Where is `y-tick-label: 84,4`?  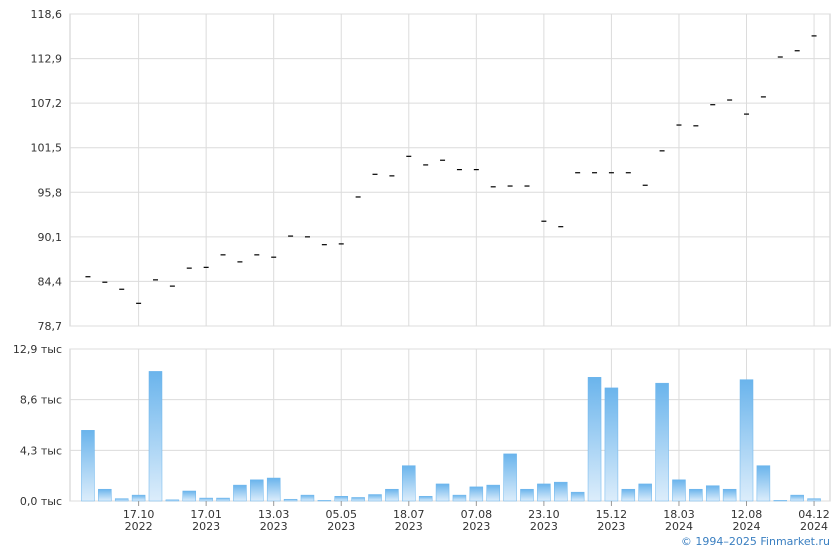 y-tick-label: 84,4 is located at coordinates (50, 281).